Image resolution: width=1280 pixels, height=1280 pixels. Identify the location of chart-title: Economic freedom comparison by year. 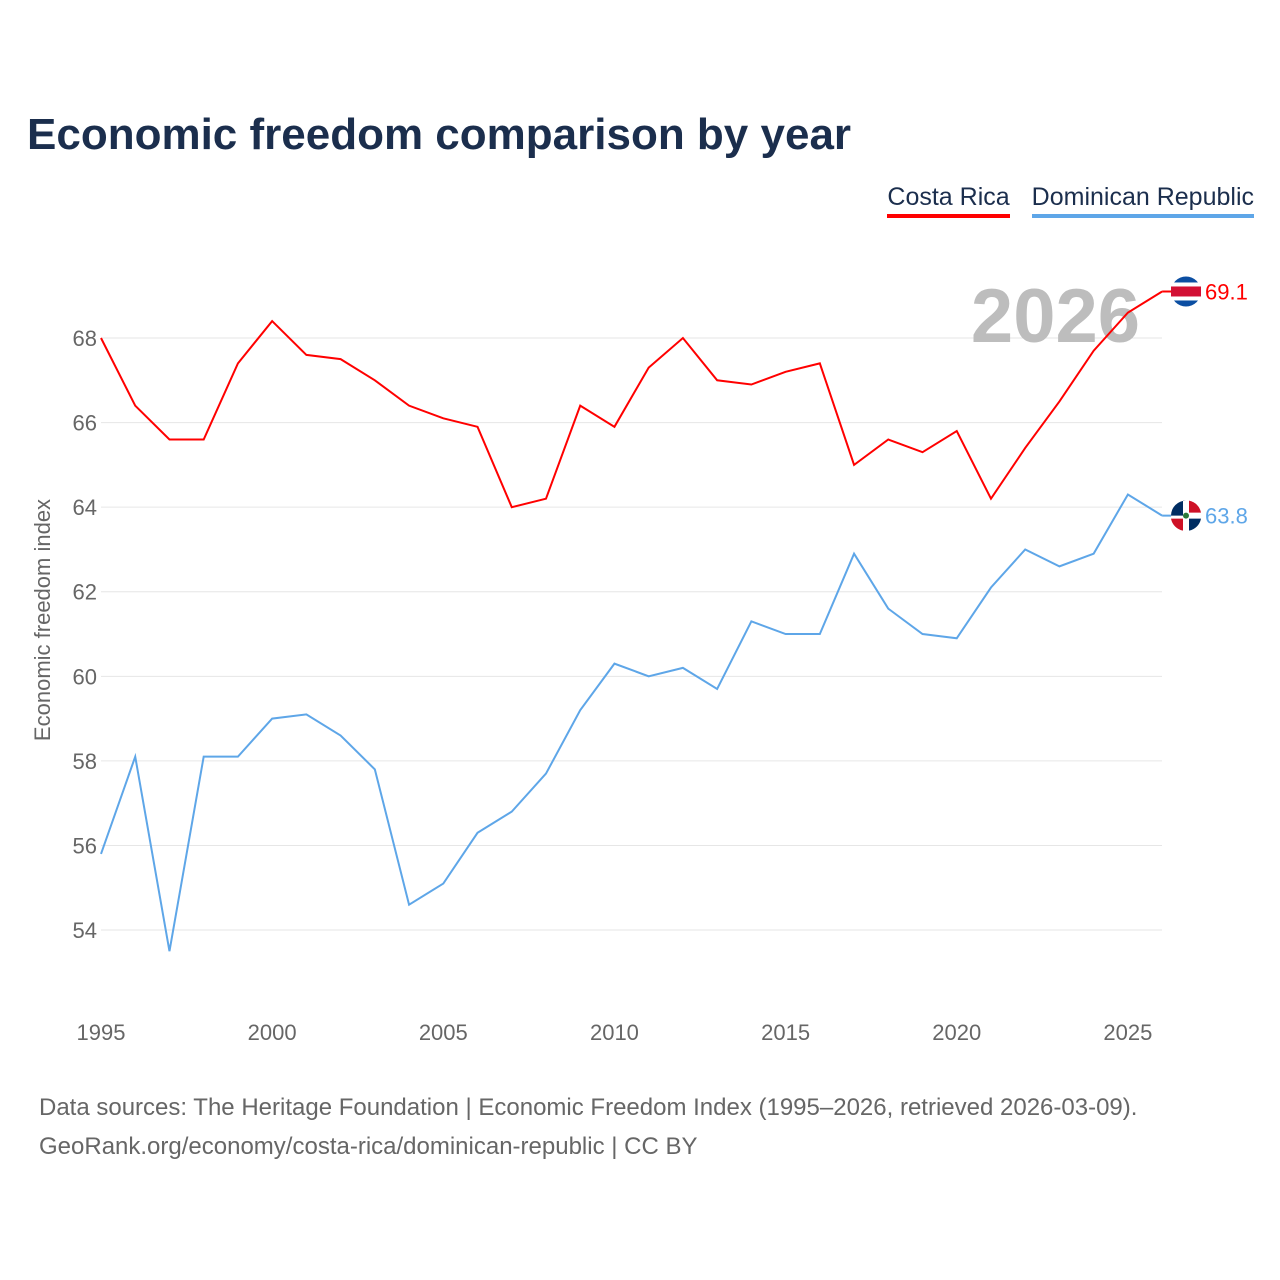
(439, 134).